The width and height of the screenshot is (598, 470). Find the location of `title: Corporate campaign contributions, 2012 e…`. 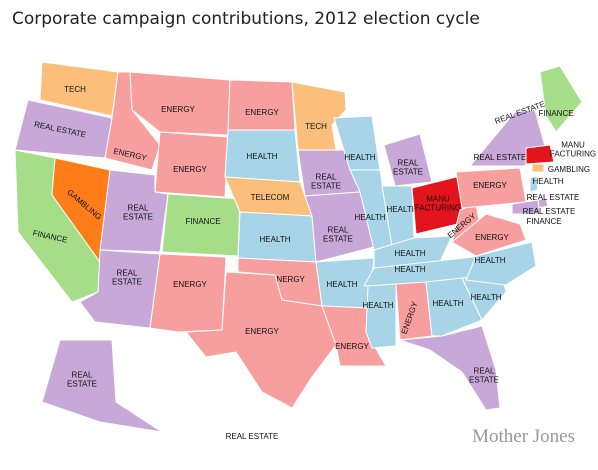

title: Corporate campaign contributions, 2012 e… is located at coordinates (246, 19).